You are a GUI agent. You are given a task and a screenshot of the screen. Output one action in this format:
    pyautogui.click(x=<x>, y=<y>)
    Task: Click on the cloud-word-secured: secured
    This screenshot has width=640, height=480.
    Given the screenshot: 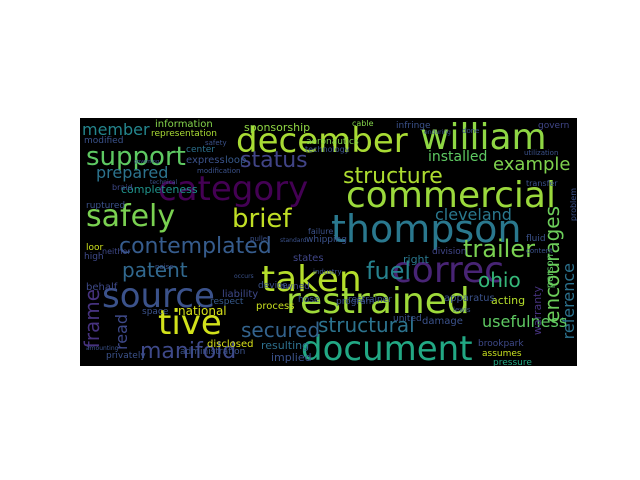 What is the action you would take?
    pyautogui.click(x=281, y=330)
    